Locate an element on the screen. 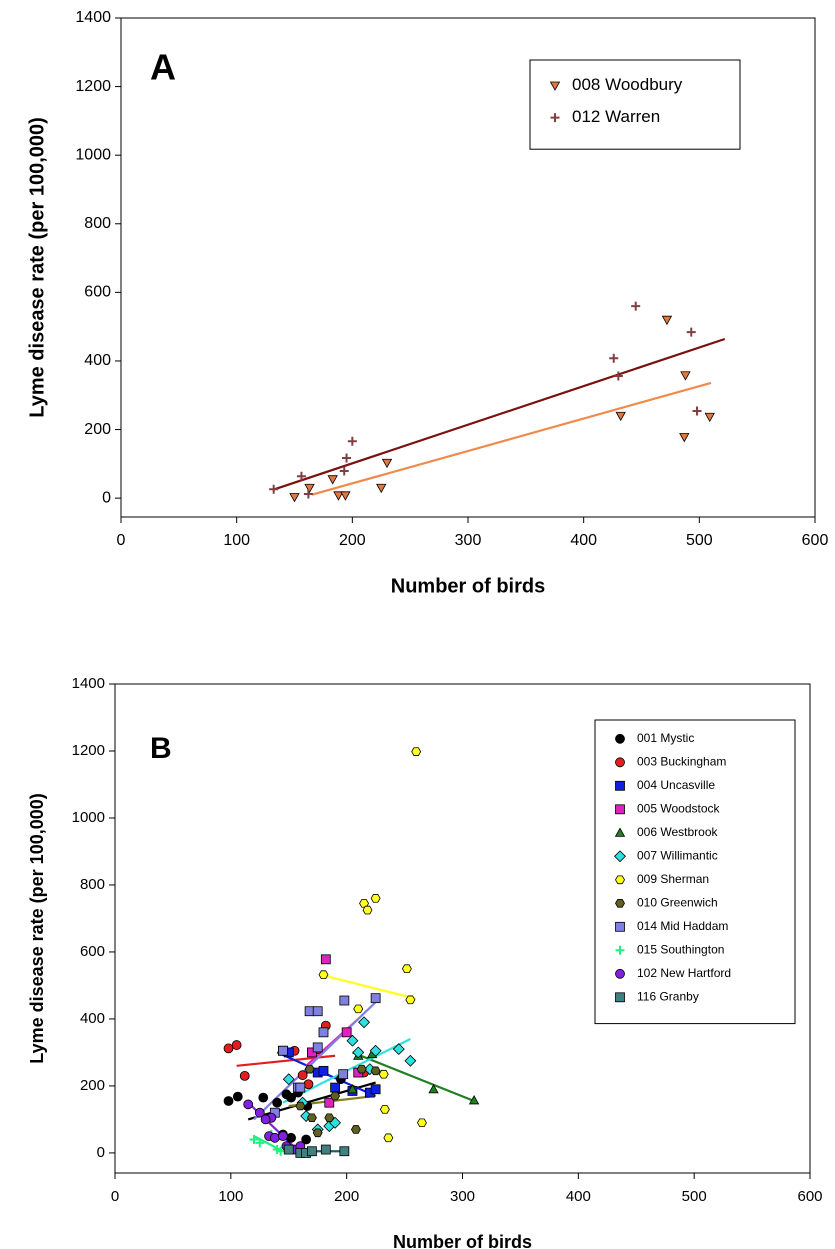  legend-label: 012 Warren is located at coordinates (616, 116).